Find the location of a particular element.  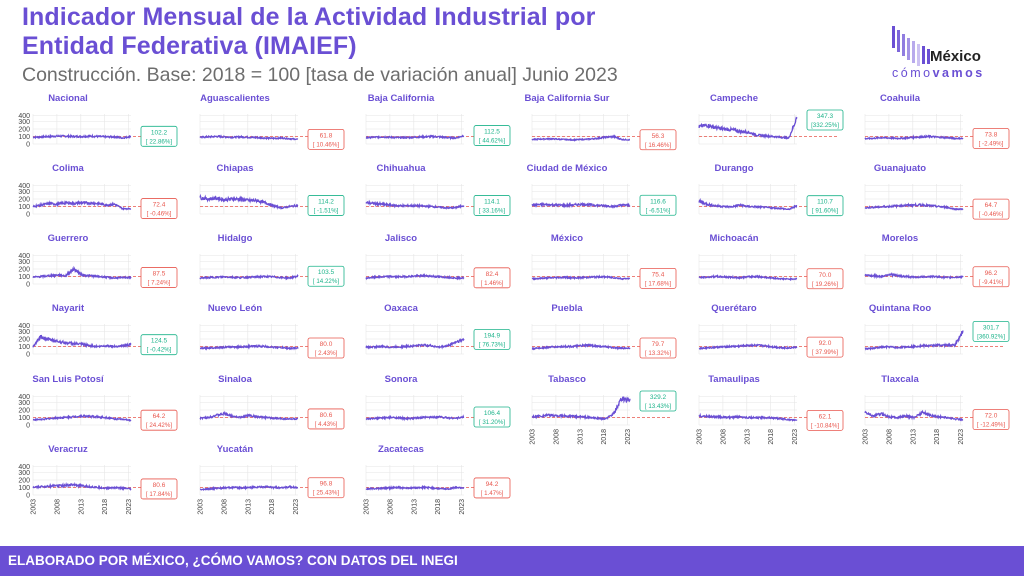

change-label: [ 17.84%] is located at coordinates (159, 494).